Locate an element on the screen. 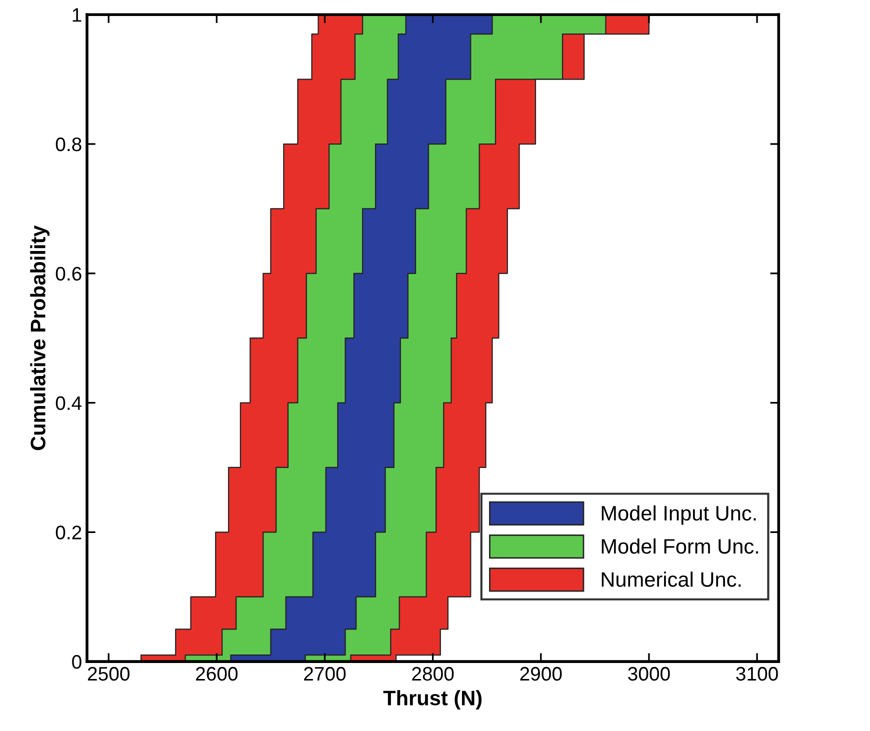  legend-label: Model Form Unc. is located at coordinates (680, 546).